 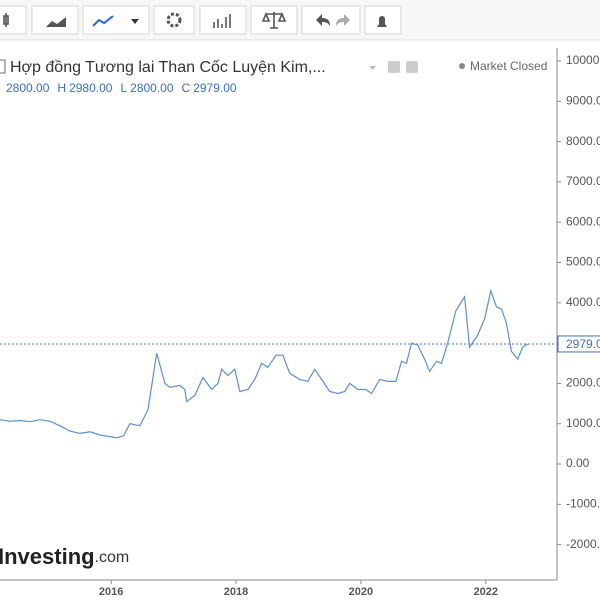 I want to click on last-price-box, so click(x=578, y=344).